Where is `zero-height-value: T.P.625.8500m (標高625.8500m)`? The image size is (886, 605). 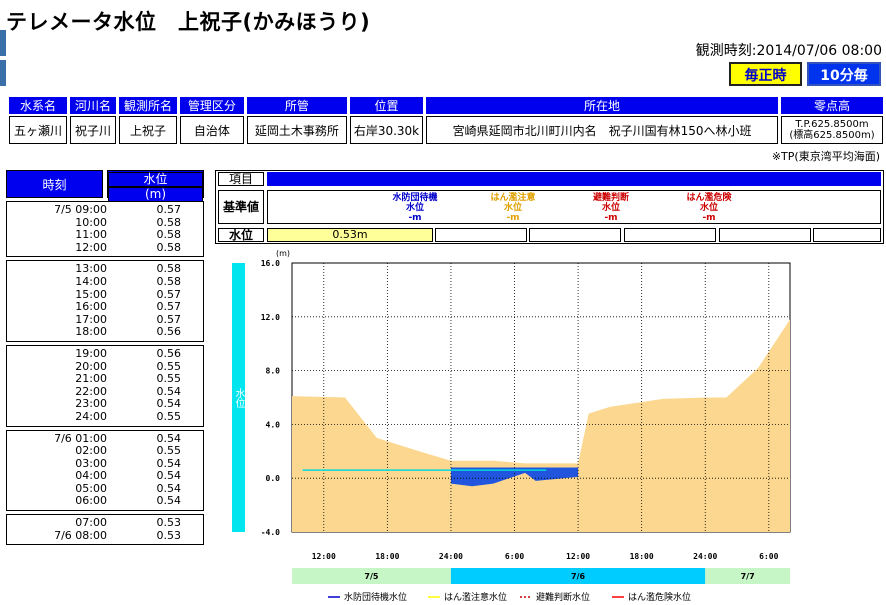 zero-height-value: T.P.625.8500m (標高625.8500m) is located at coordinates (831, 130).